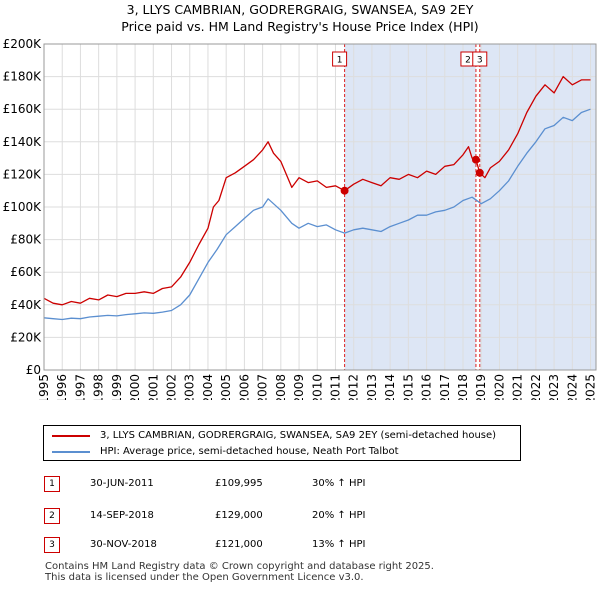 The image size is (600, 590). What do you see at coordinates (518, 387) in the screenshot?
I see `x-tick-label: 2021` at bounding box center [518, 387].